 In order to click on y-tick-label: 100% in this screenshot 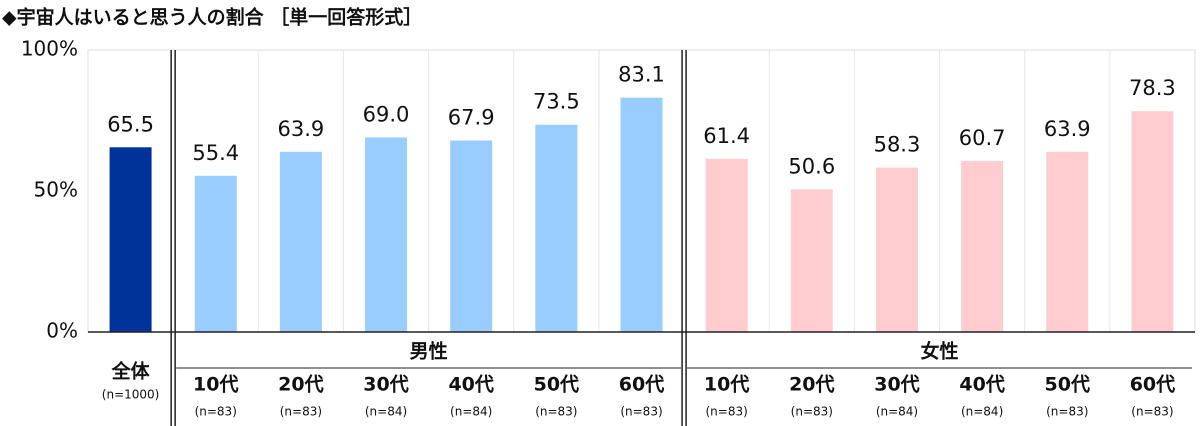, I will do `click(49, 49)`.